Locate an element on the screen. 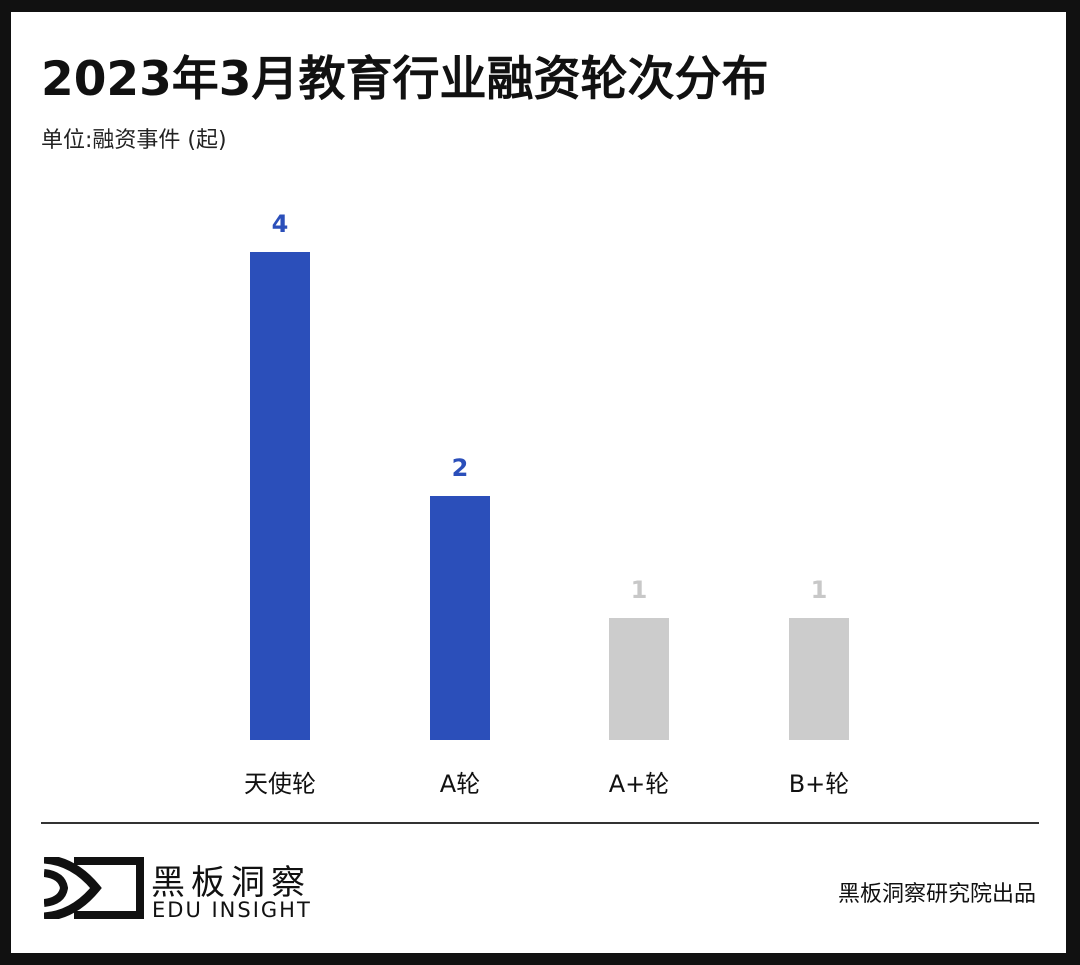 Image resolution: width=1080 pixels, height=965 pixels. category-label: A+轮 is located at coordinates (639, 784).